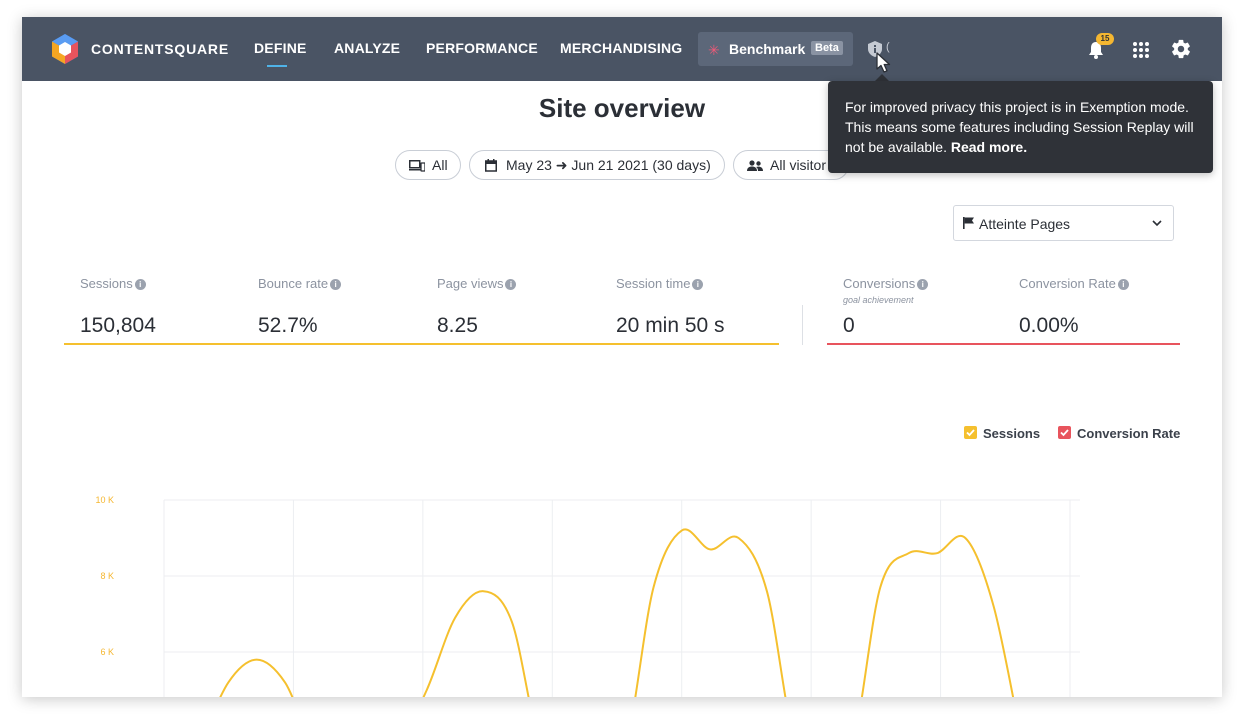 This screenshot has width=1244, height=726. I want to click on legend-sessions-label: Sessions, so click(1012, 433).